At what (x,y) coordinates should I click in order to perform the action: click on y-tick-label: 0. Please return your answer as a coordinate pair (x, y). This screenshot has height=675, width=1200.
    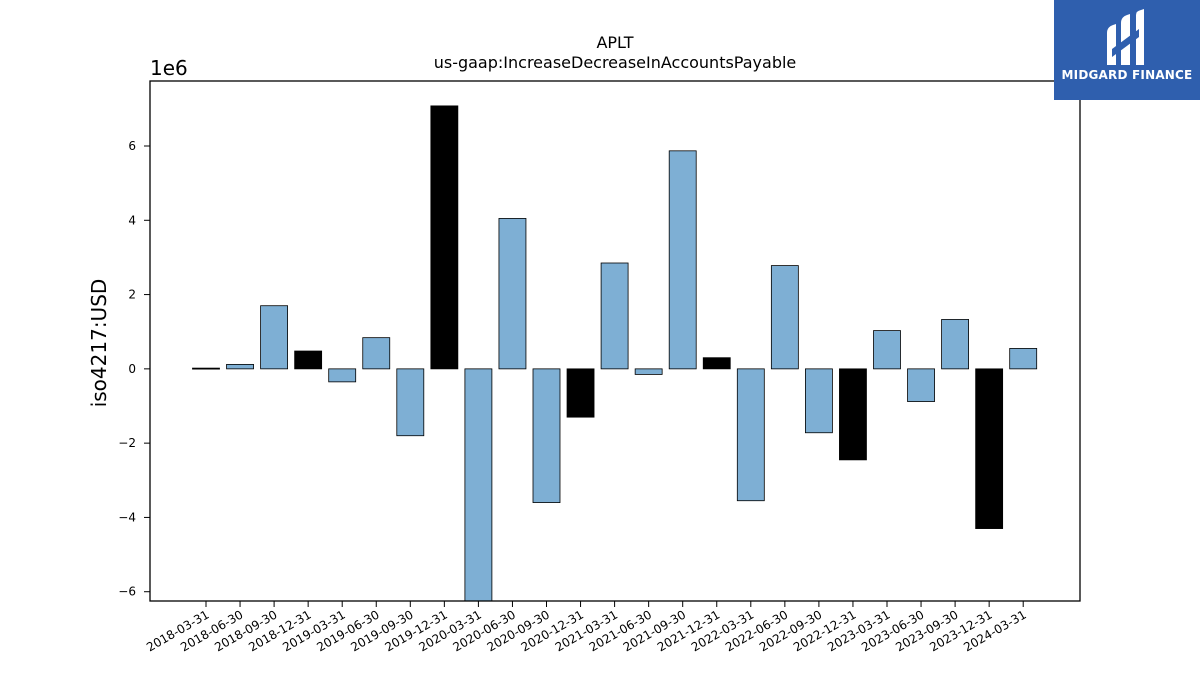
    Looking at the image, I should click on (132, 369).